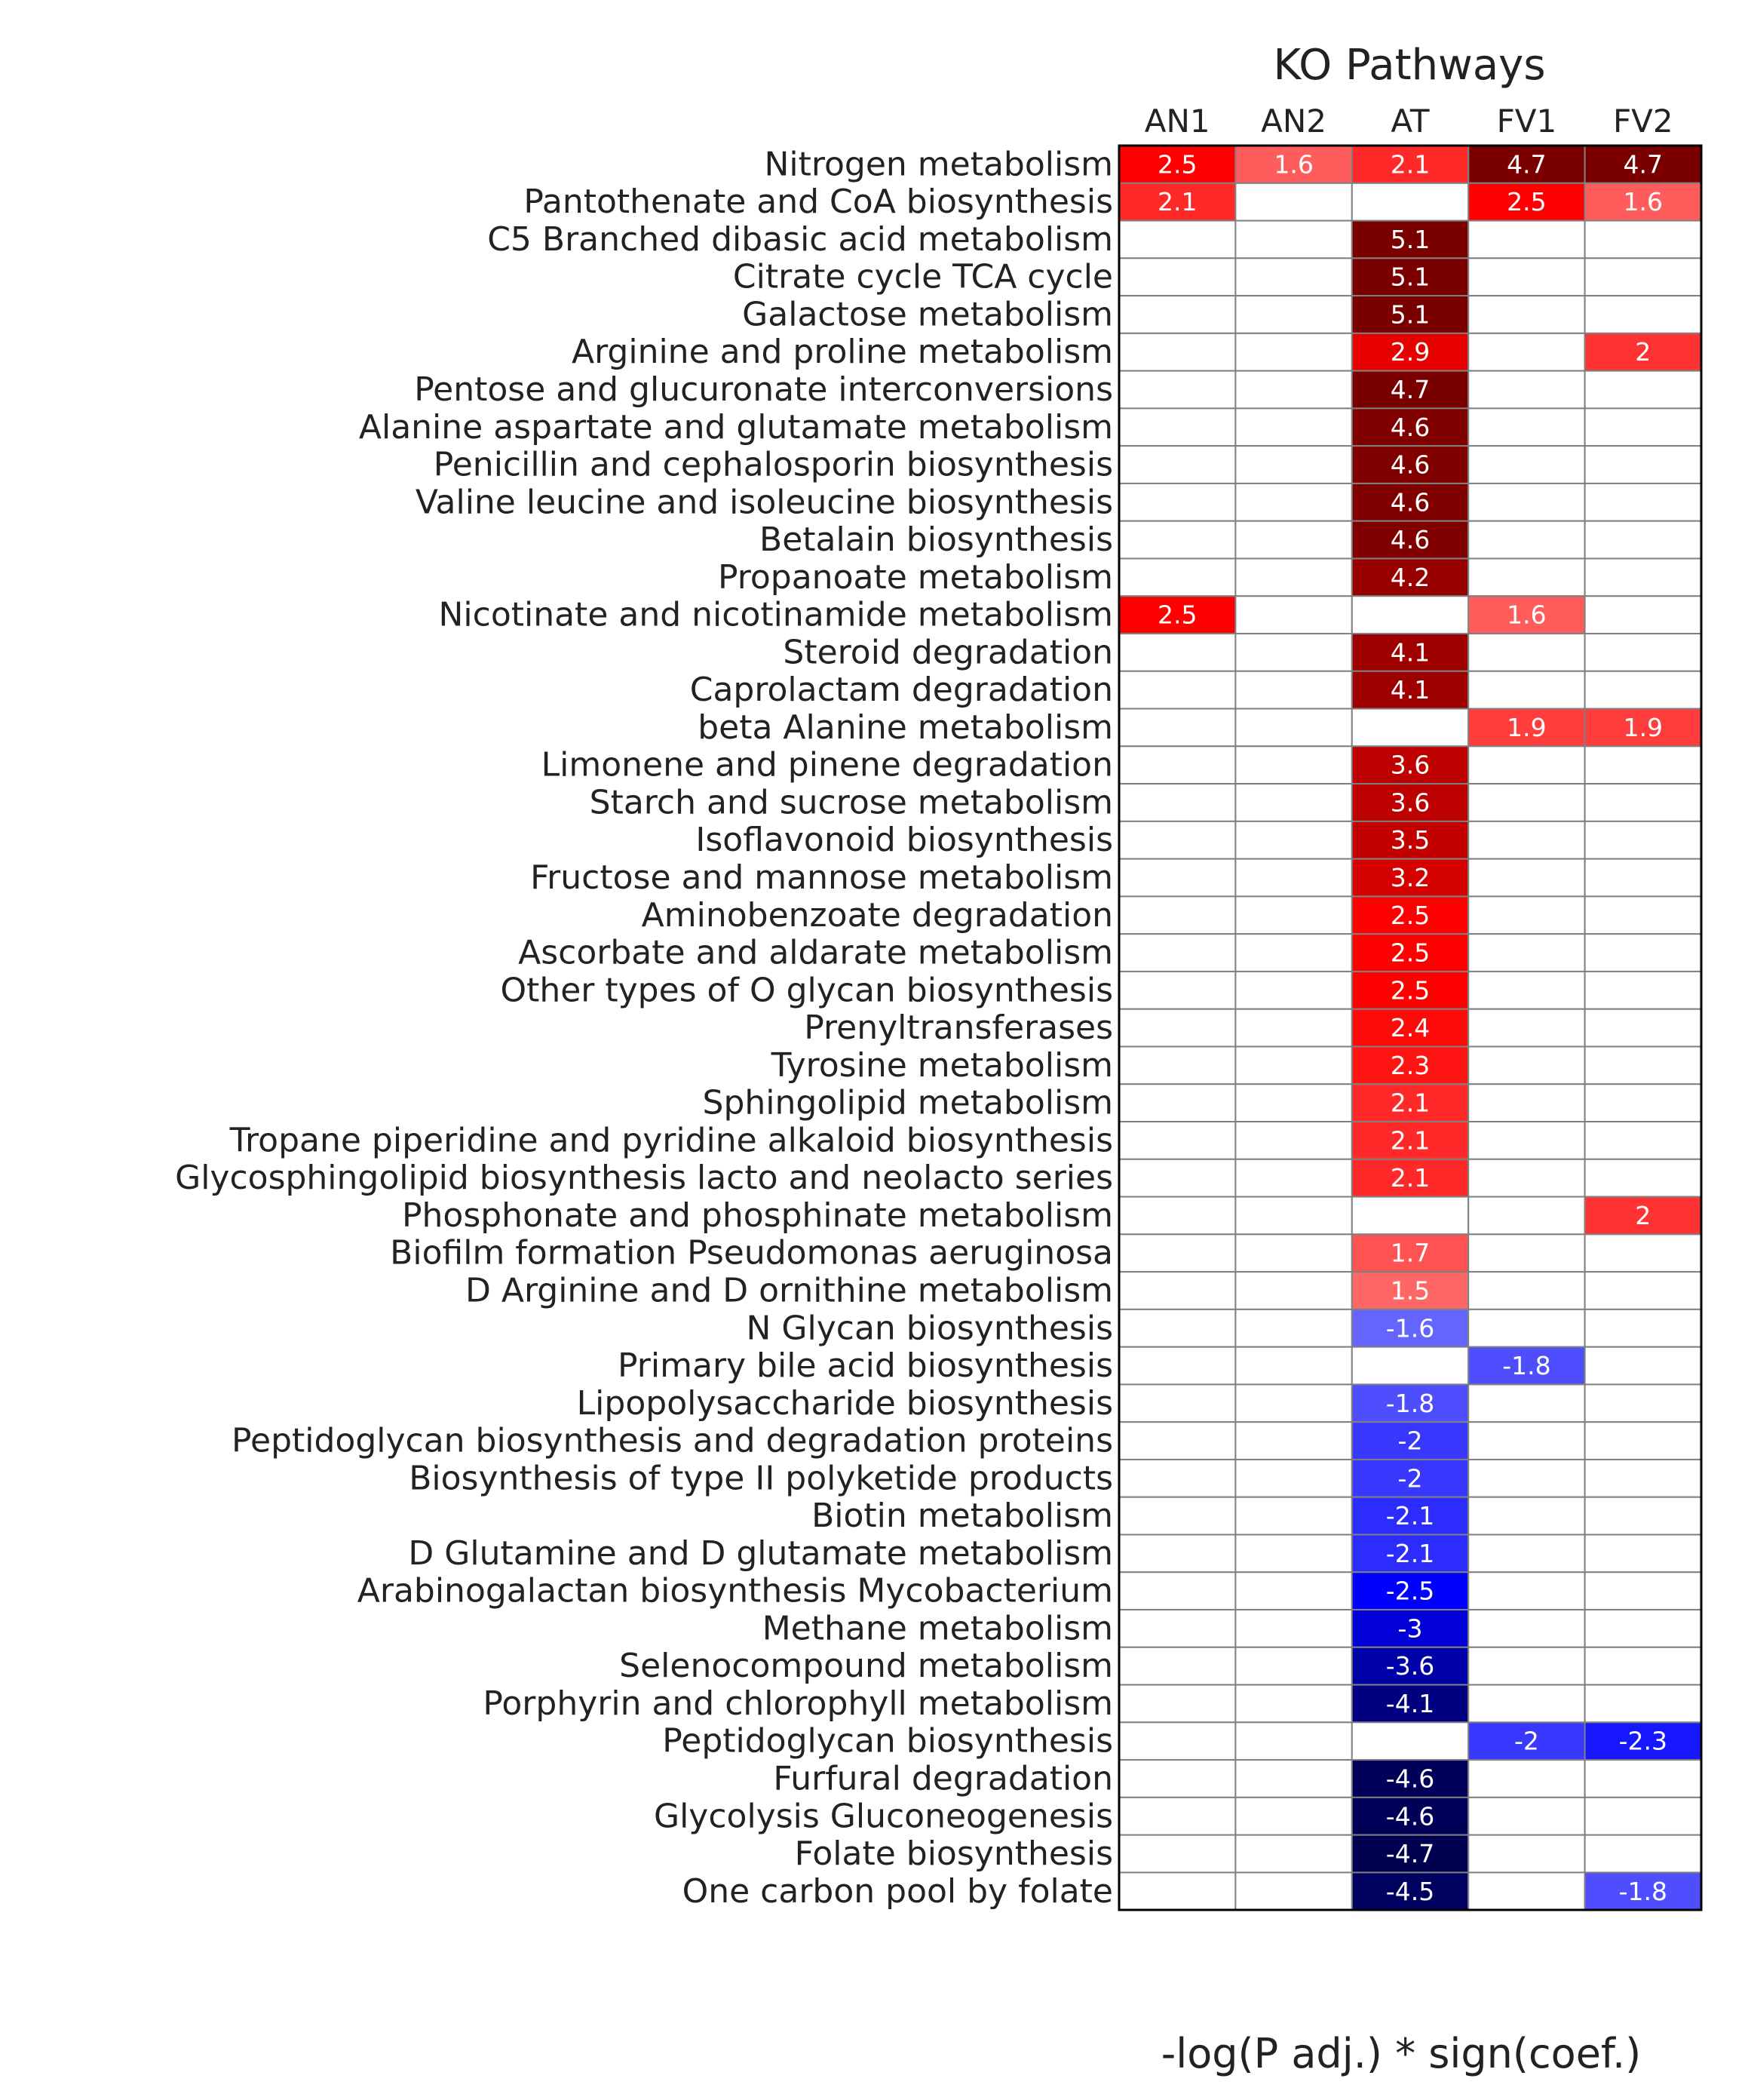  Describe the element at coordinates (1410, 1891) in the screenshot. I see `cell-value-label: -4.5` at that location.